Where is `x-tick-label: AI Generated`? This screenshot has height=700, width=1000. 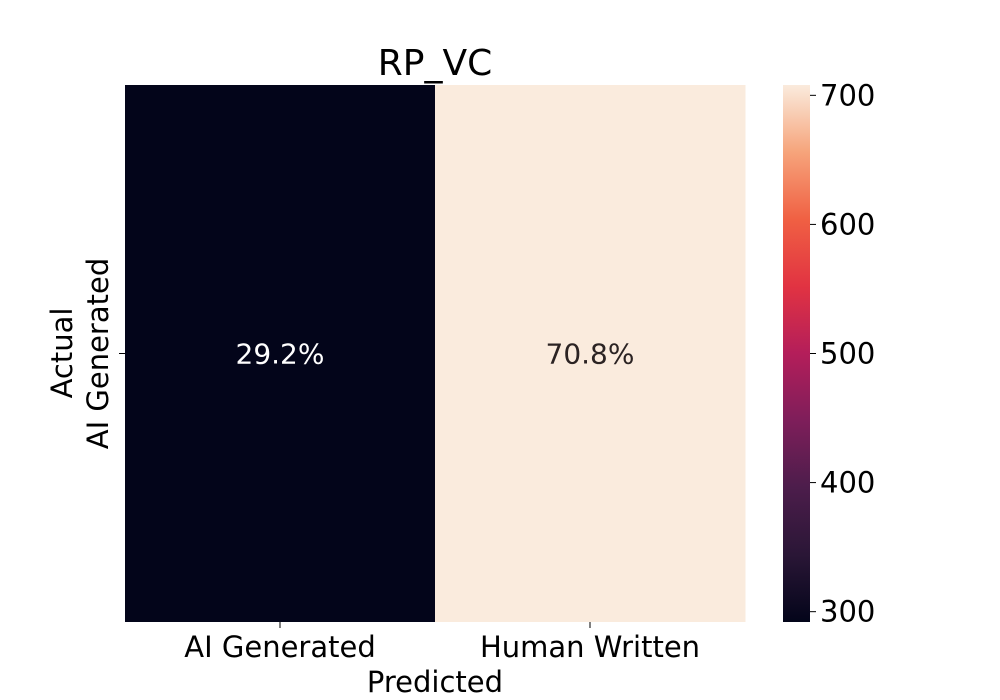
x-tick-label: AI Generated is located at coordinates (279, 647).